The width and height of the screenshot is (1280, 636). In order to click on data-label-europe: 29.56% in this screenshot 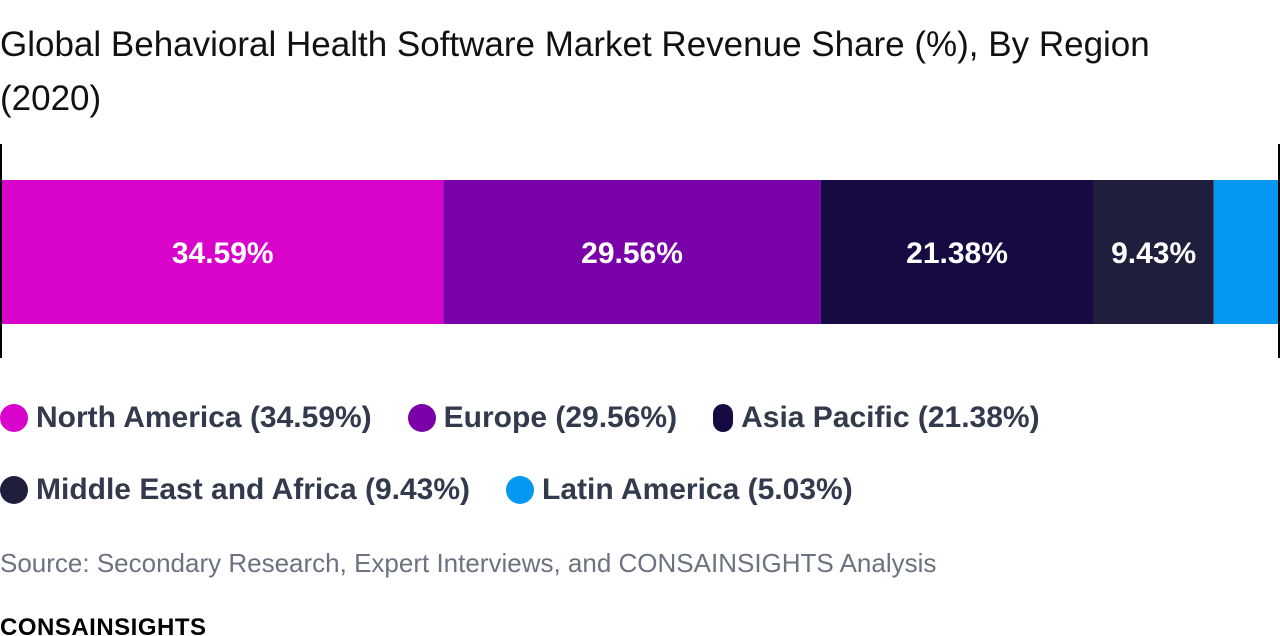, I will do `click(632, 253)`.